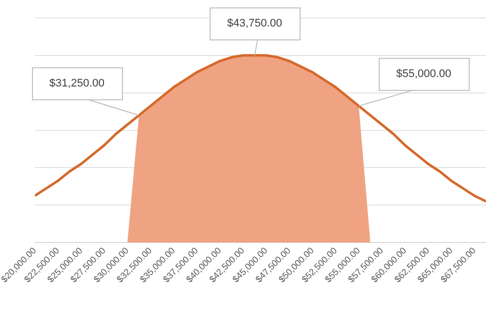  Describe the element at coordinates (424, 74) in the screenshot. I see `annotation: $55,000.00` at that location.